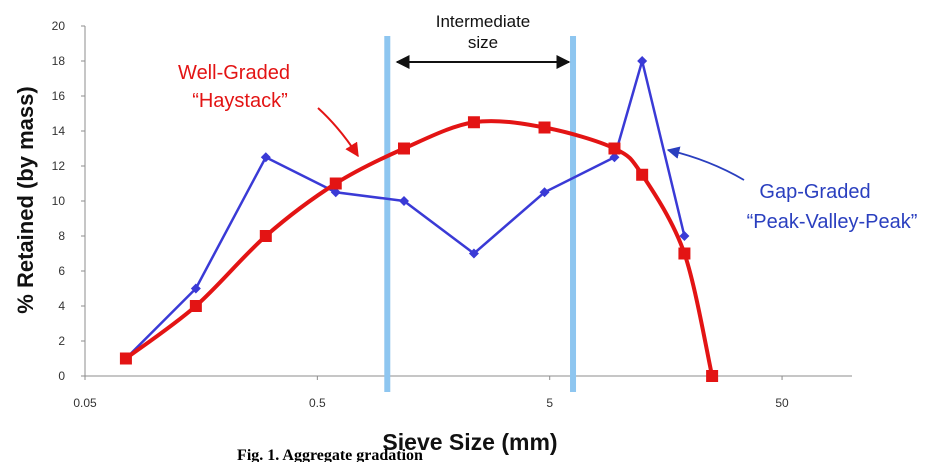 This screenshot has width=934, height=462. What do you see at coordinates (61, 376) in the screenshot?
I see `y-tick-label: 0` at bounding box center [61, 376].